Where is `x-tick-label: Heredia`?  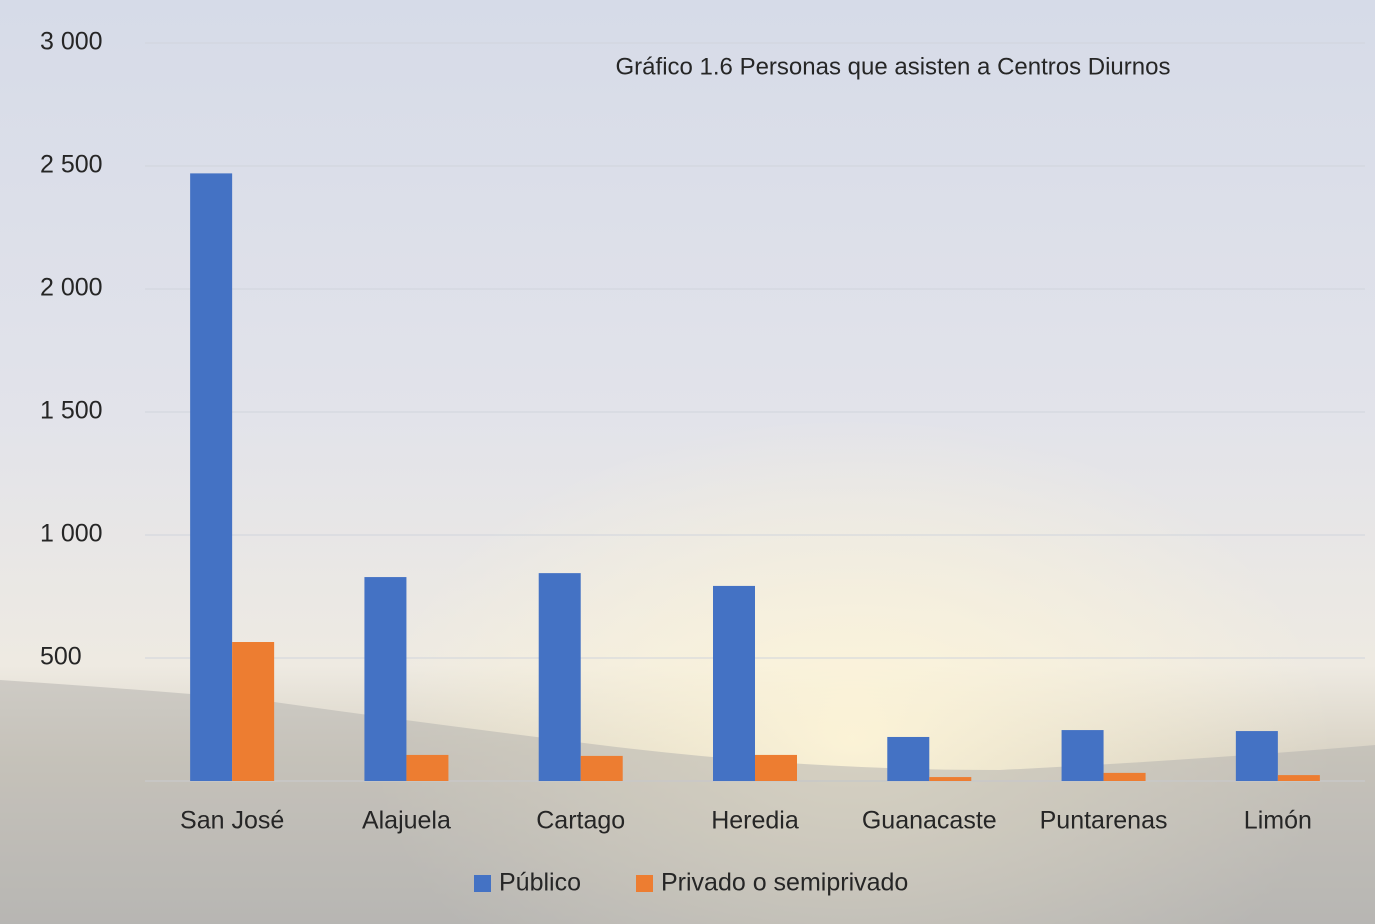 x-tick-label: Heredia is located at coordinates (755, 821).